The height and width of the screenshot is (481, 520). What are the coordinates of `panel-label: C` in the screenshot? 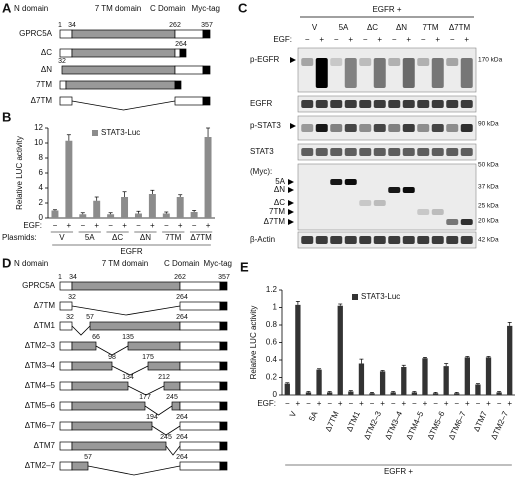 It's located at (243, 7).